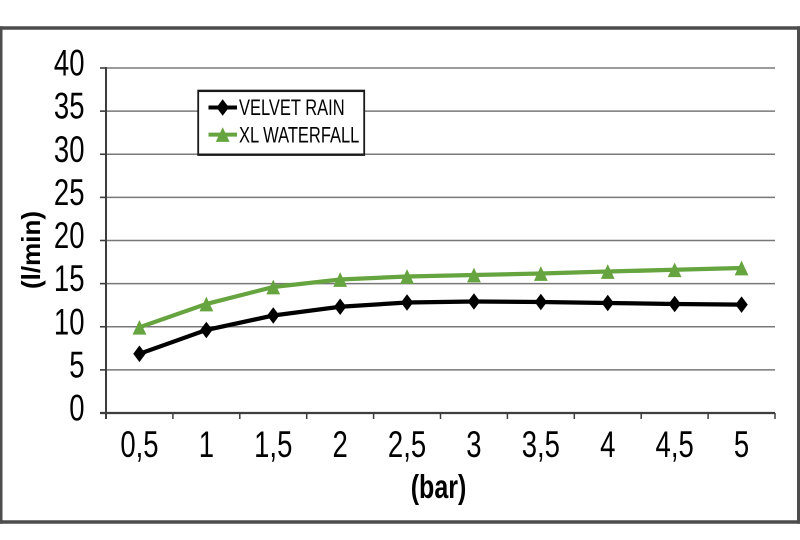 This screenshot has height=540, width=800. What do you see at coordinates (675, 444) in the screenshot?
I see `svg-text: 4,5` at bounding box center [675, 444].